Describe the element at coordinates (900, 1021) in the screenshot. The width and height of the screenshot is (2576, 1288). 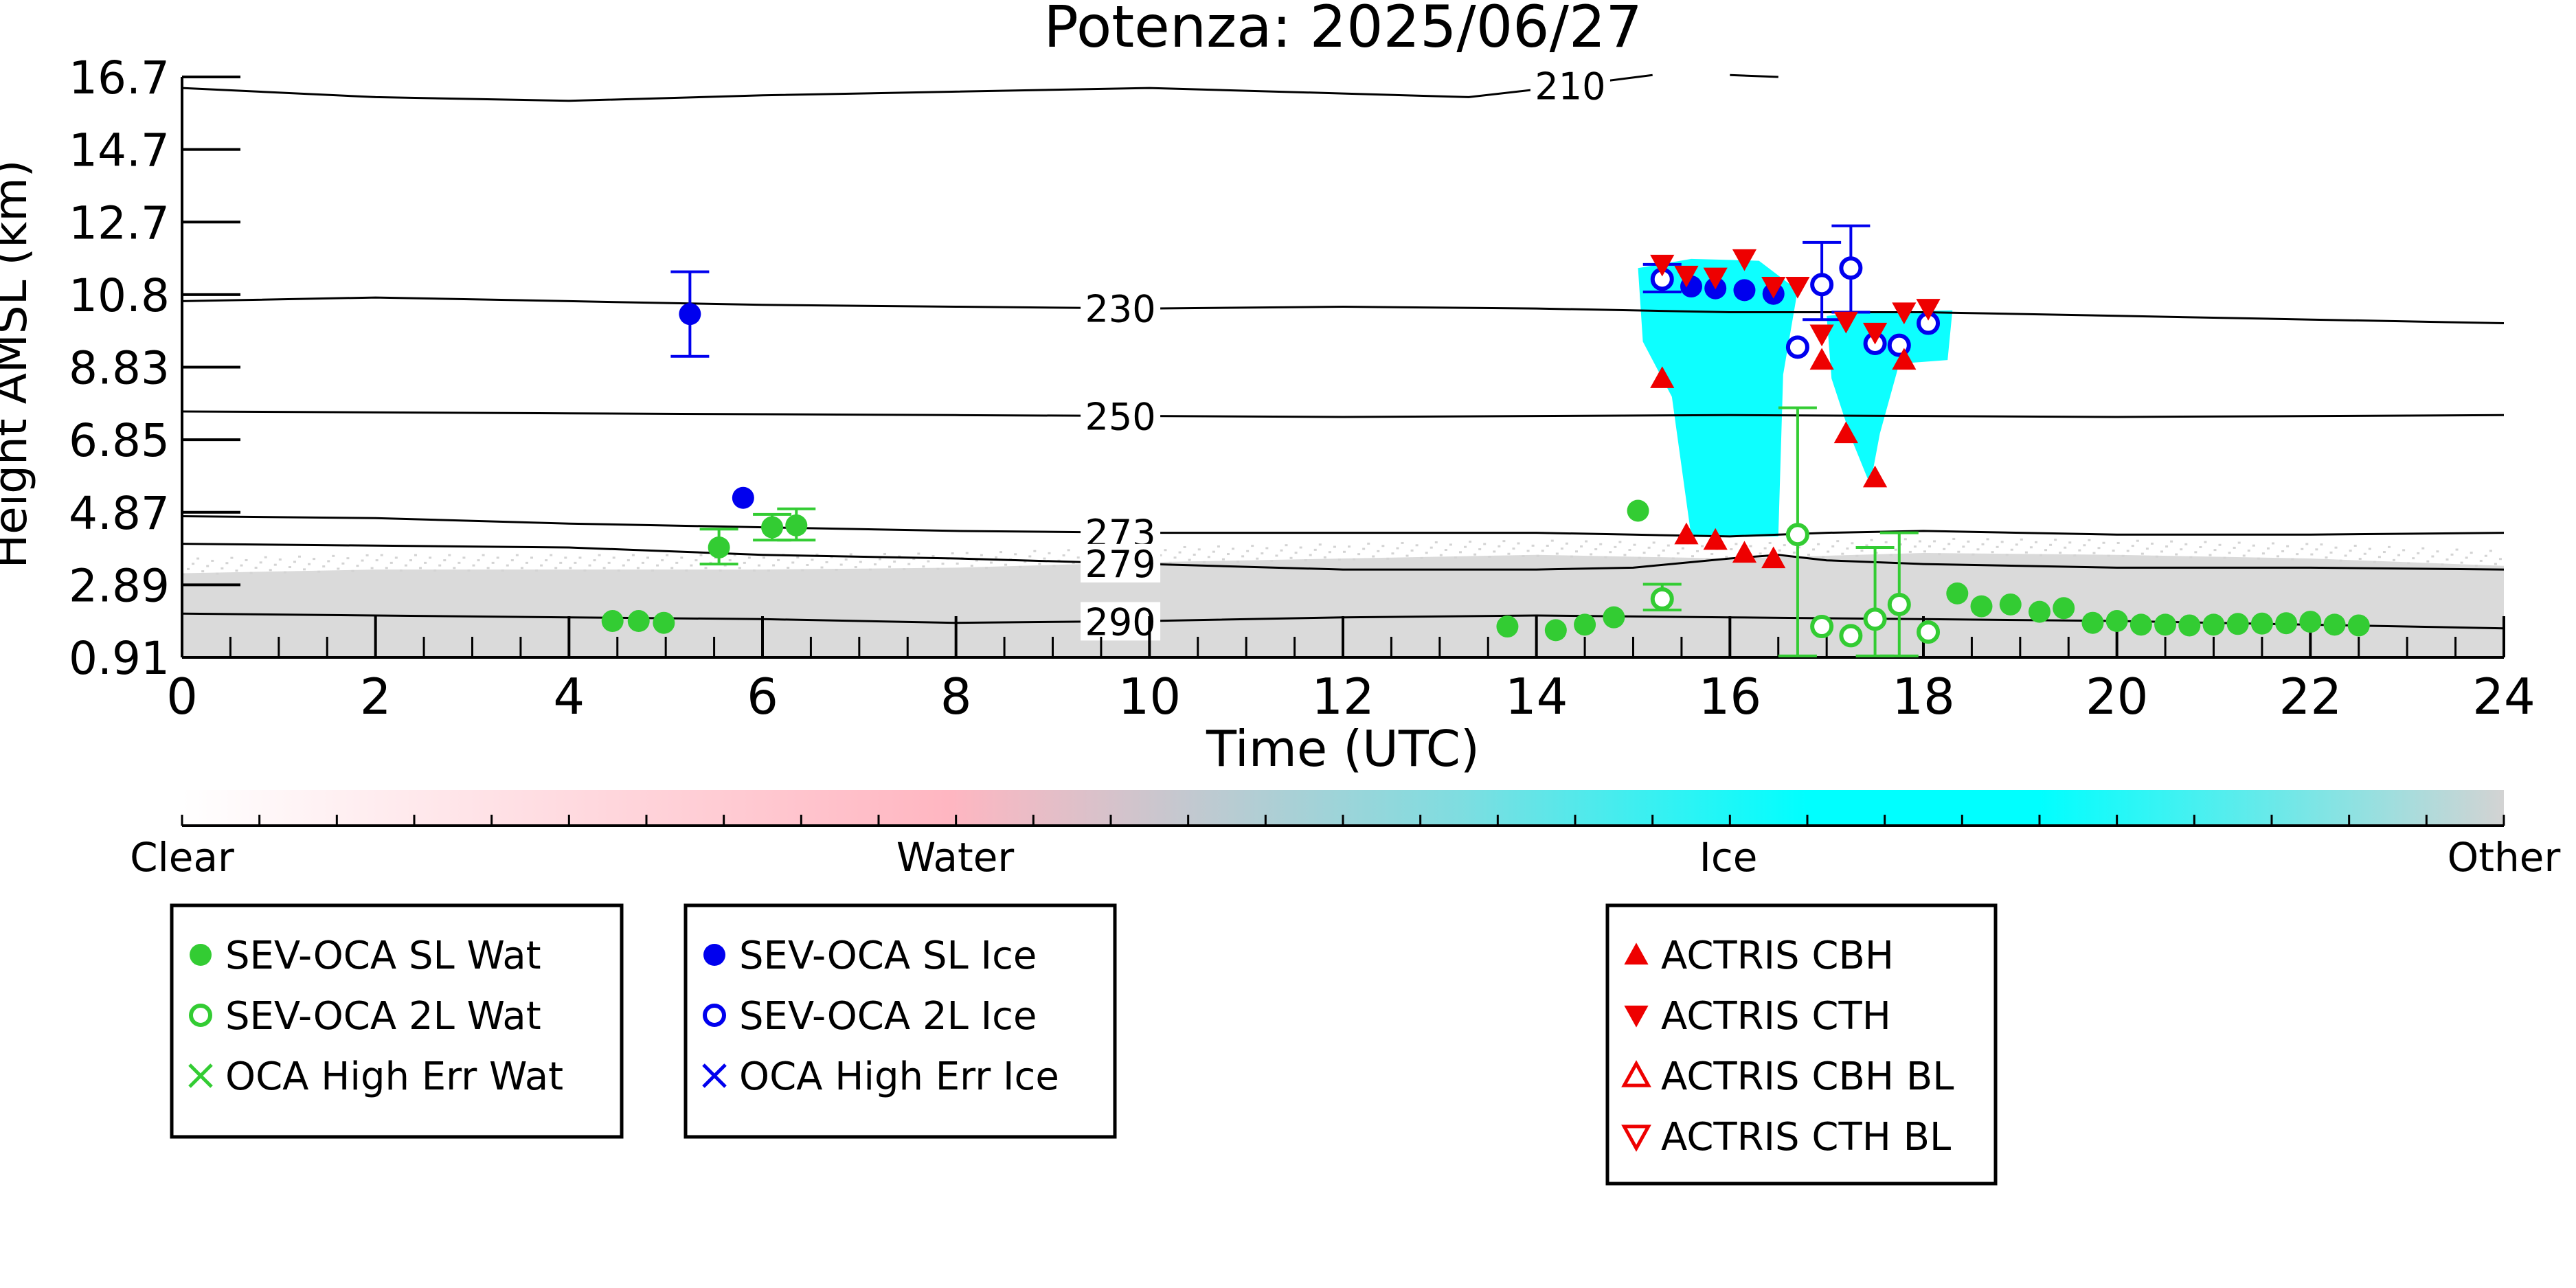
I see `legend-frame` at that location.